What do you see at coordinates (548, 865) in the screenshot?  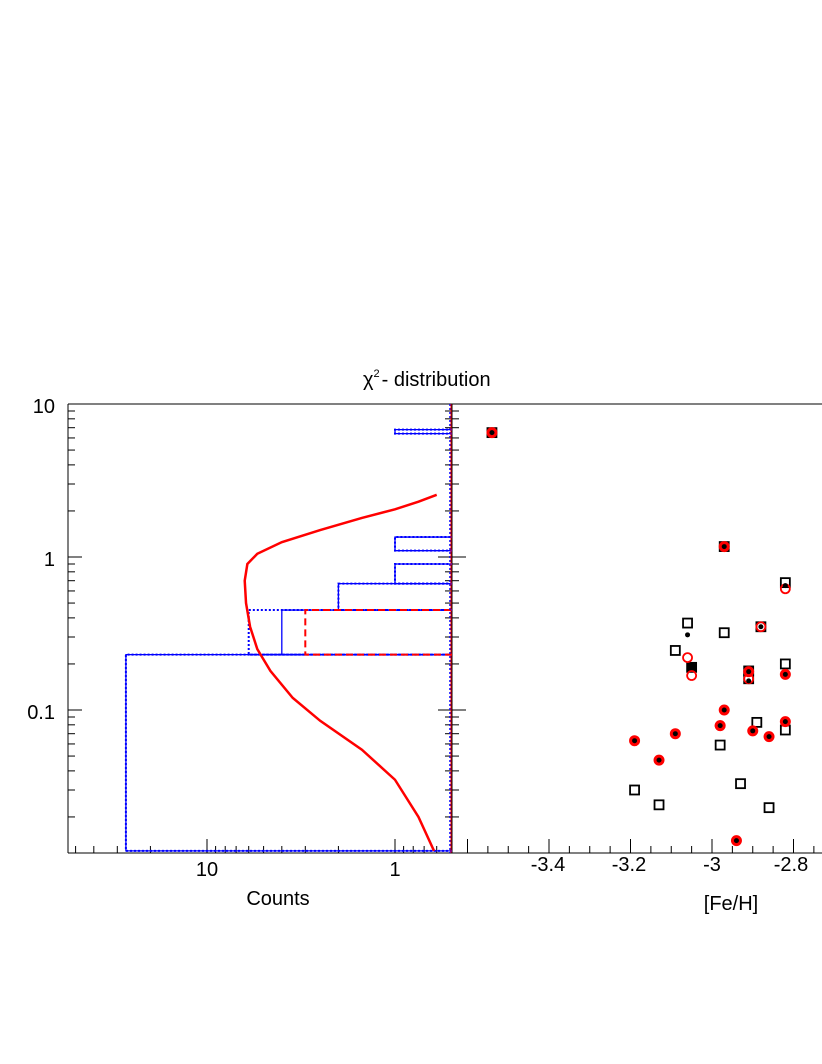 I see `feh-tick-label-m3-4: -3.4` at bounding box center [548, 865].